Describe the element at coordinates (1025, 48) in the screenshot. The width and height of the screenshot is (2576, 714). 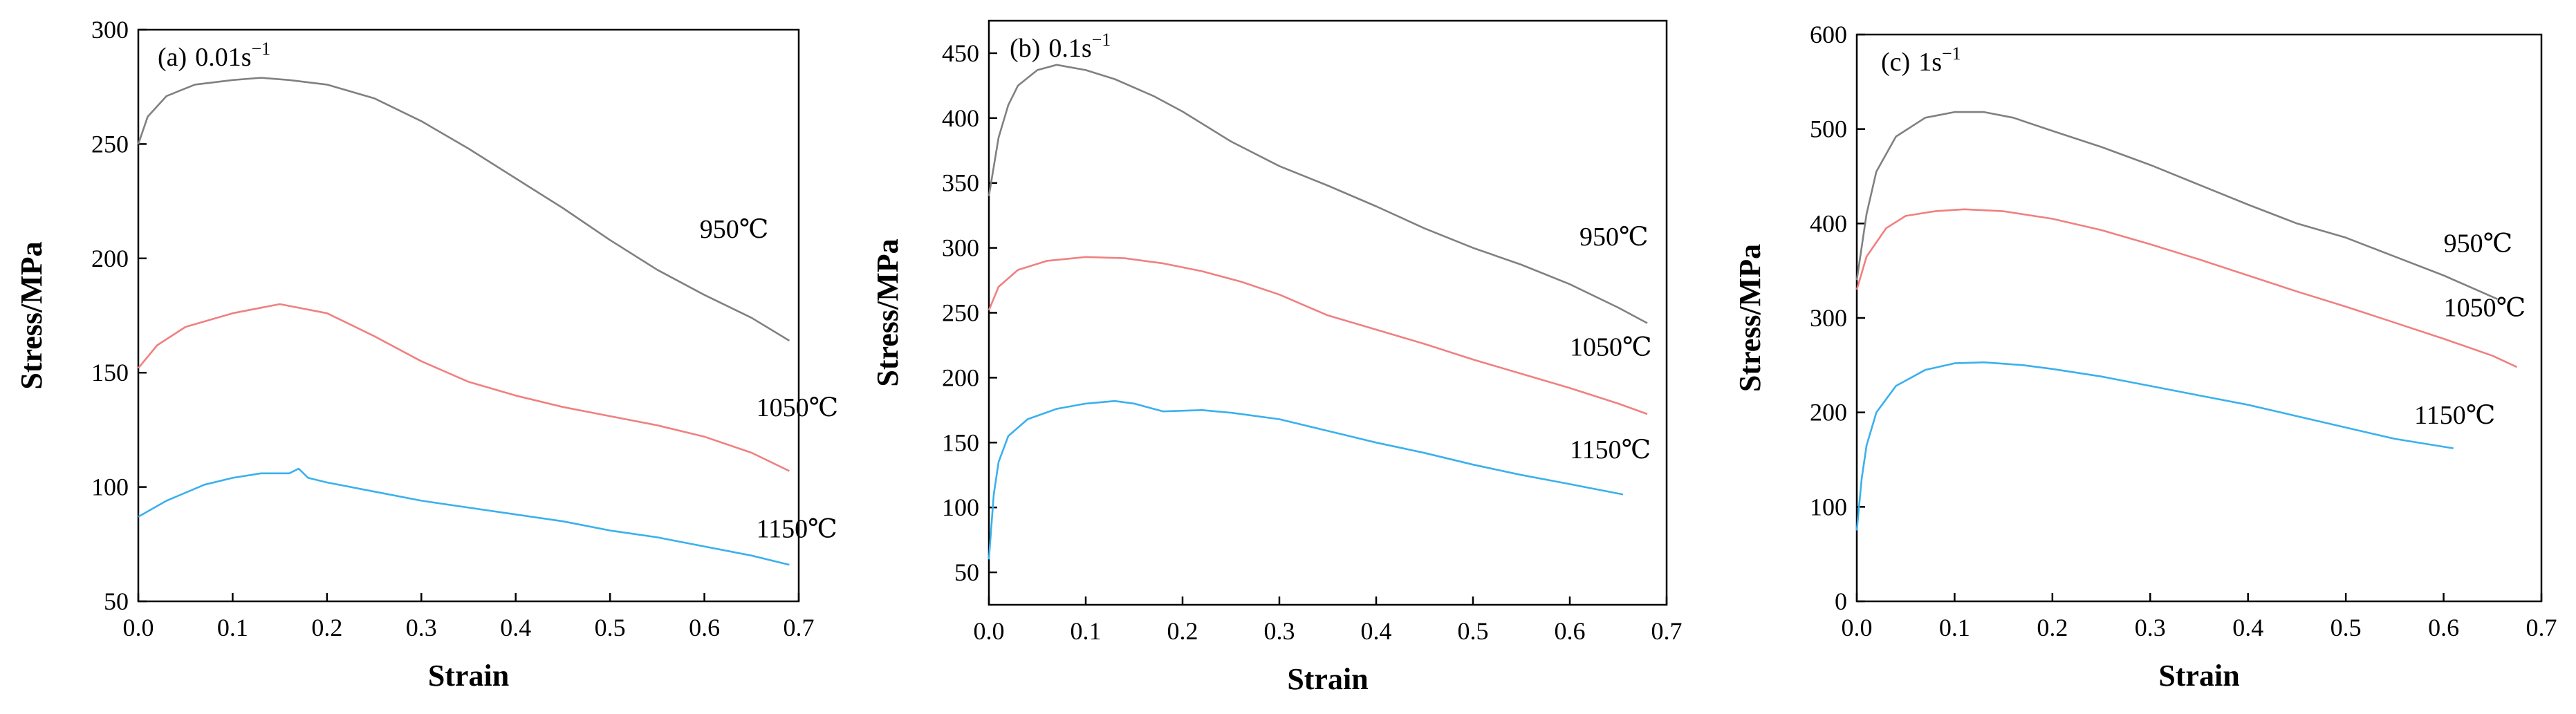
I see `panel-letter: (b)` at that location.